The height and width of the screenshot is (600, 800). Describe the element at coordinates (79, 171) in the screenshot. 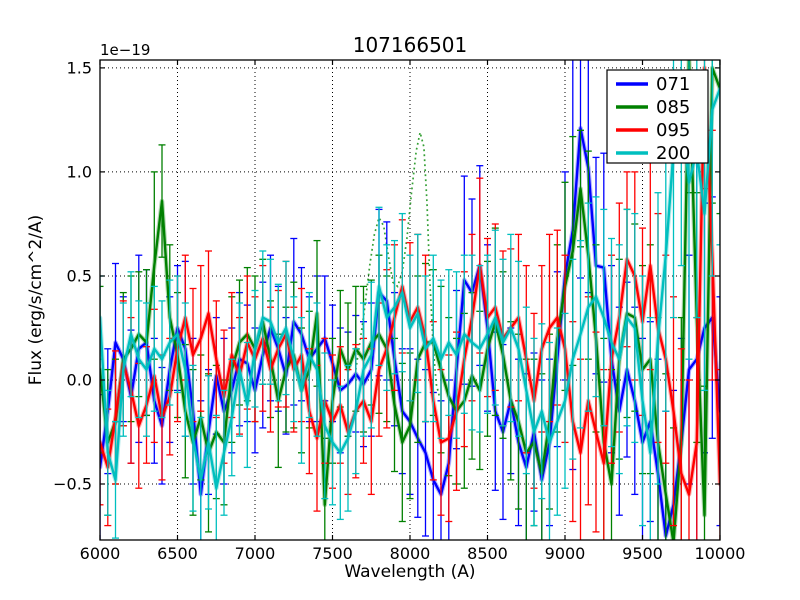

I see `y-tick-label: 1.0` at that location.